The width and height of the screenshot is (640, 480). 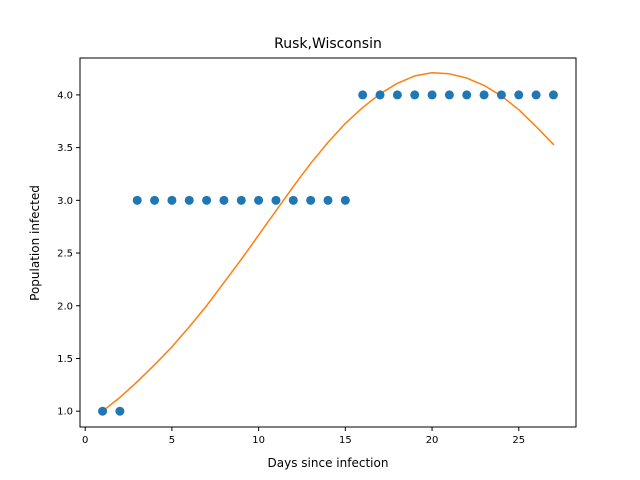 What do you see at coordinates (85, 440) in the screenshot?
I see `x-tick-label: 0` at bounding box center [85, 440].